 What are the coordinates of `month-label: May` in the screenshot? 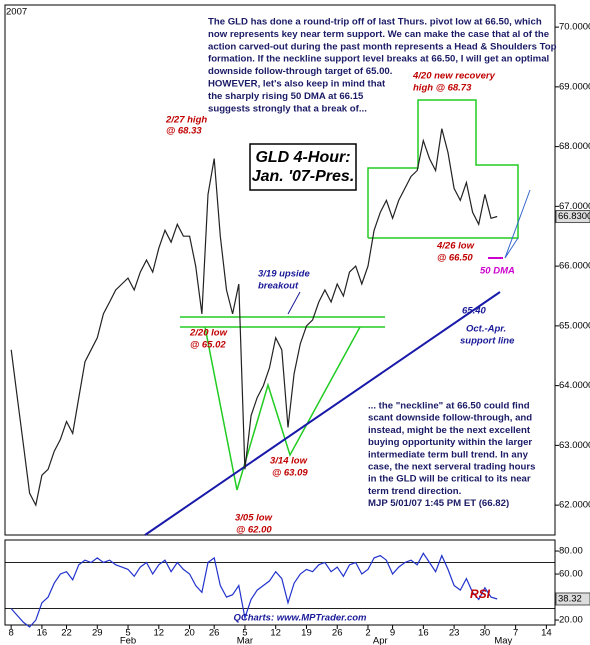 It's located at (503, 640).